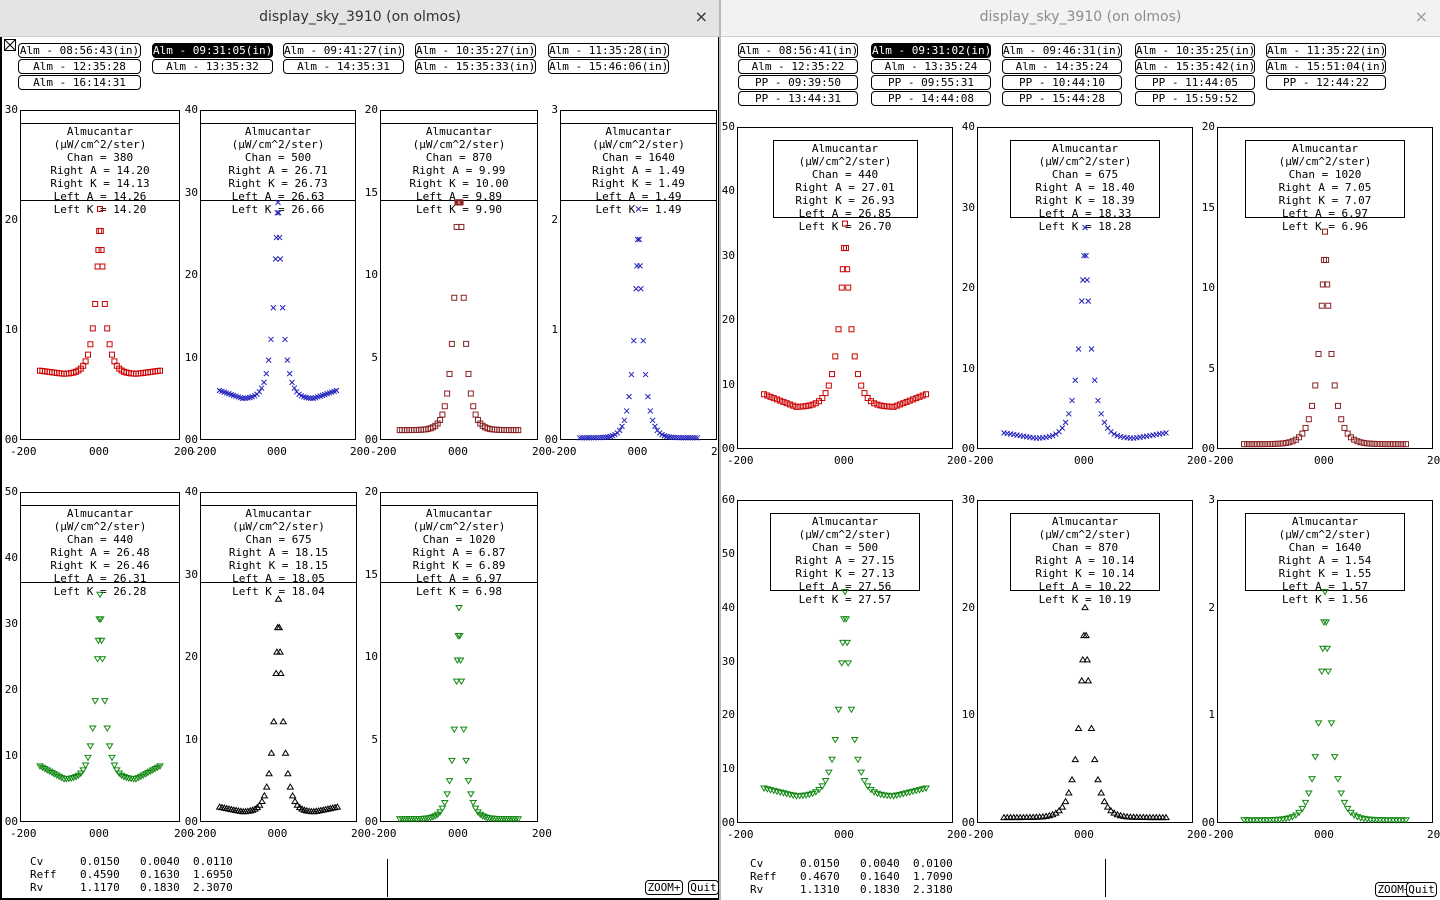  What do you see at coordinates (1062, 98) in the screenshot?
I see `scan-button: PP - 15:44:28` at bounding box center [1062, 98].